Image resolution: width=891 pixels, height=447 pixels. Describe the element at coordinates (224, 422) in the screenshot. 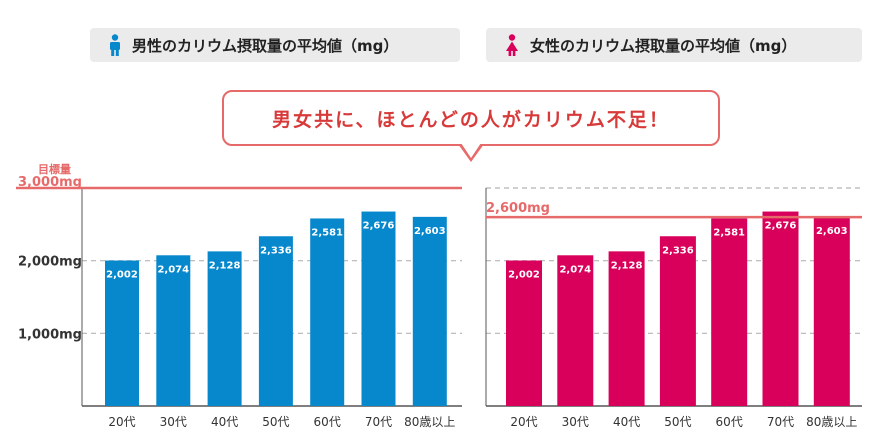

I see `male-category-label: 40代` at that location.